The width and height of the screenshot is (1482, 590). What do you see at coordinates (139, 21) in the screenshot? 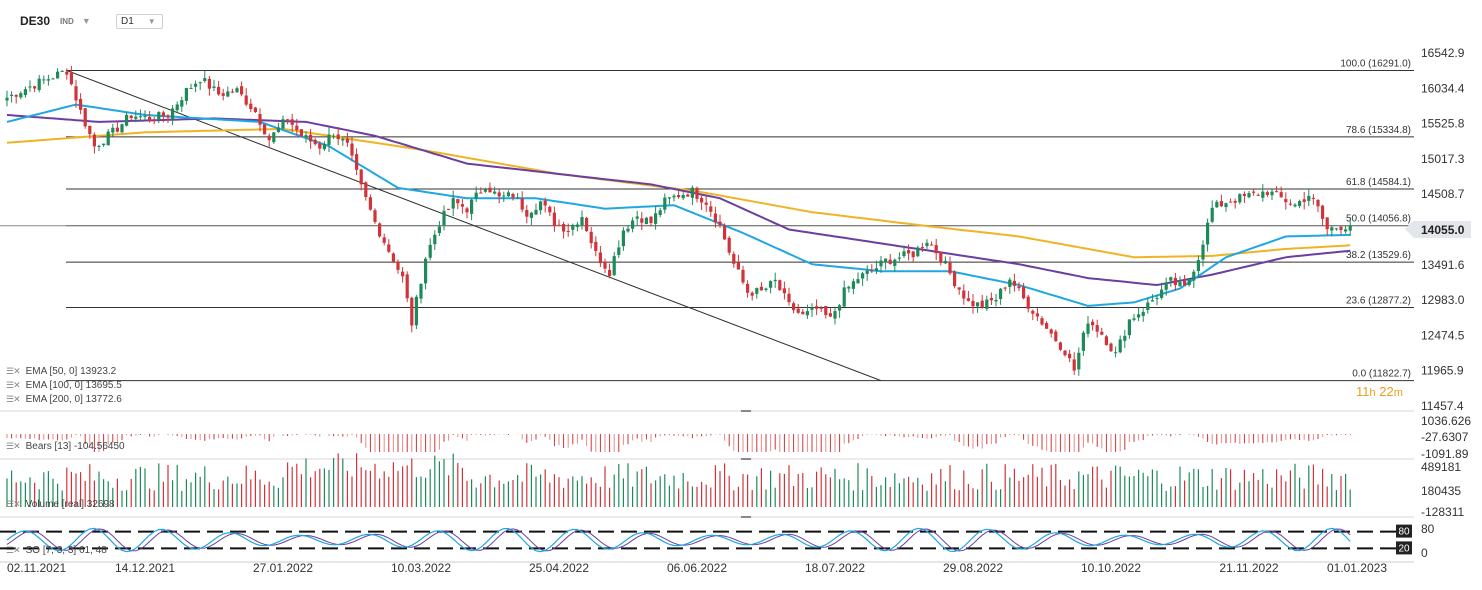
I see `timeframe-selector: D1 ▼` at bounding box center [139, 21].